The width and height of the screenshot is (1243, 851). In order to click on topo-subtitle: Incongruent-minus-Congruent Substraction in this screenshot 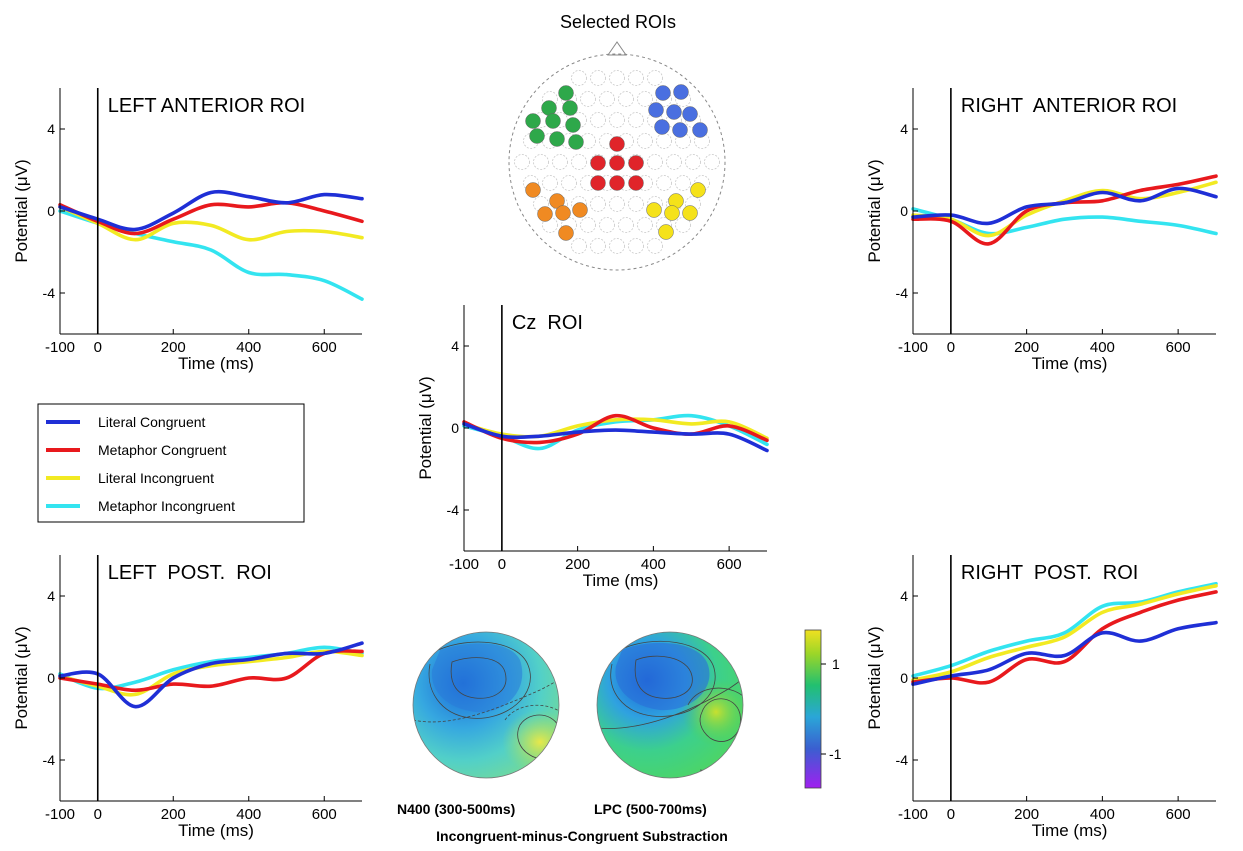, I will do `click(582, 836)`.